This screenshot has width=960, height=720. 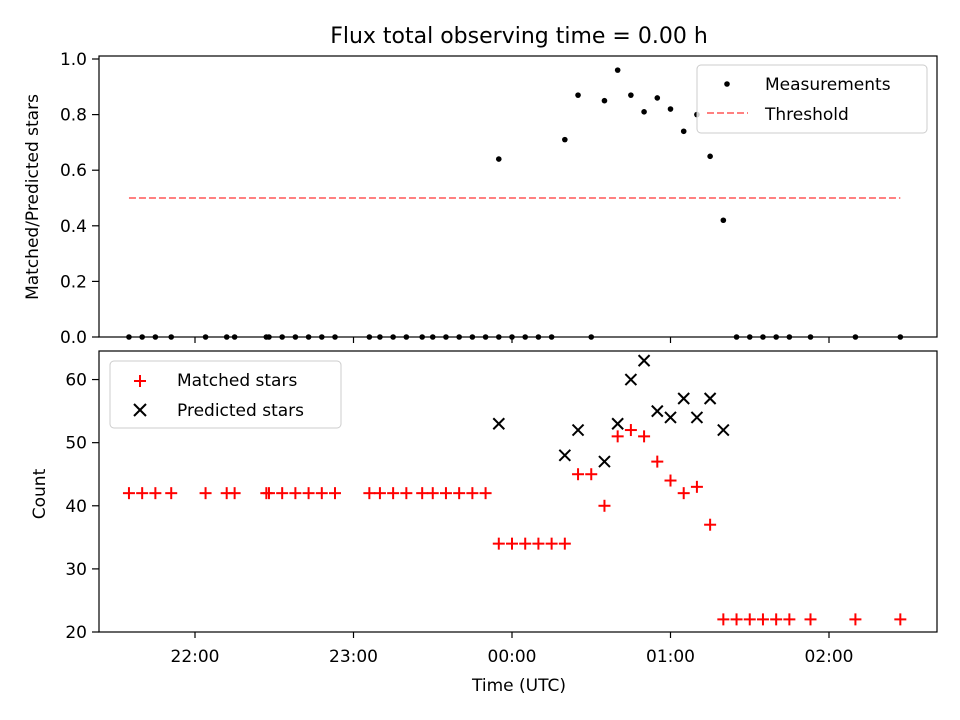 I want to click on top-y-tick-label: 0.2, so click(x=73, y=282).